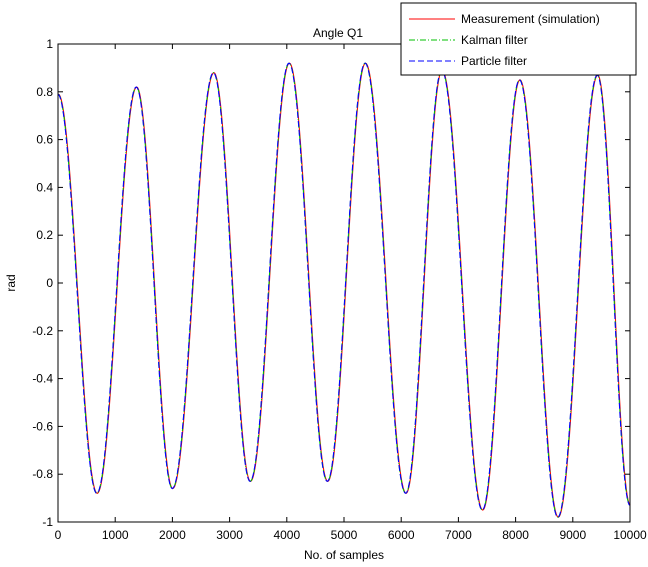  I want to click on y-tick-label: -0.6, so click(42, 426).